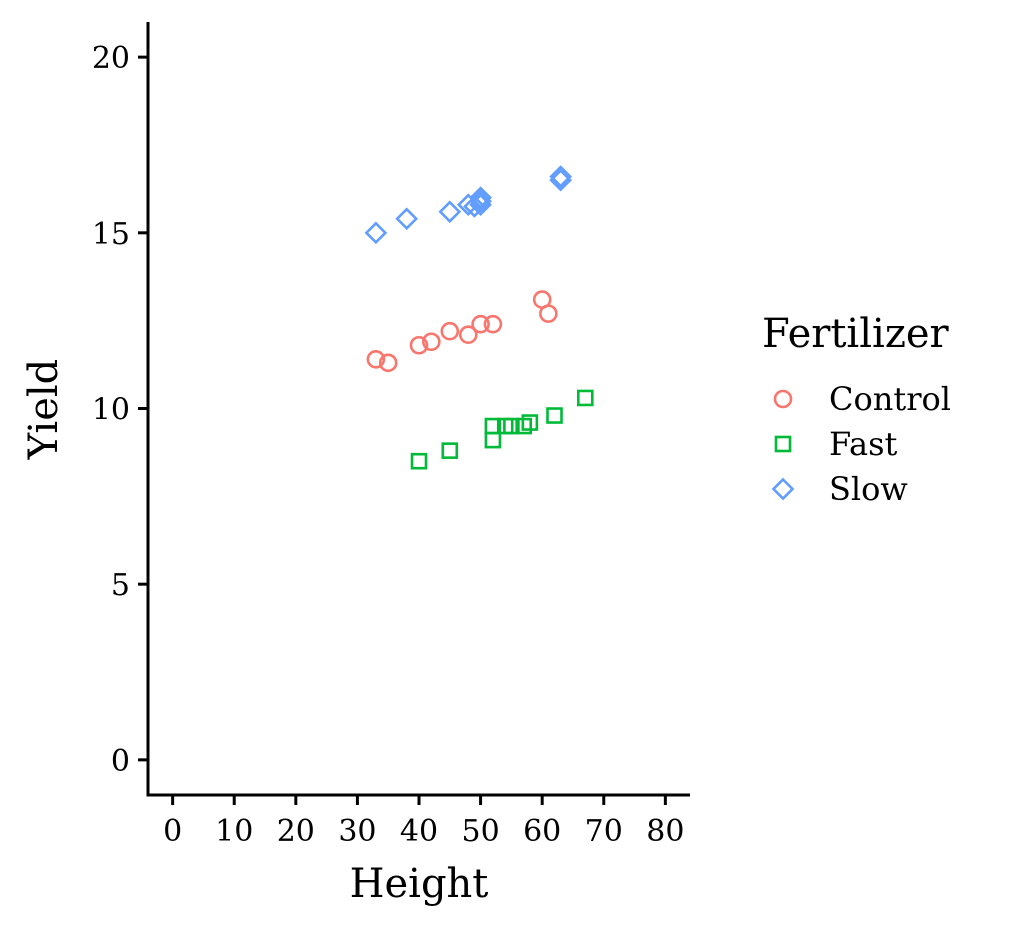 The image size is (1024, 931). I want to click on x-tick-label: 70, so click(604, 831).